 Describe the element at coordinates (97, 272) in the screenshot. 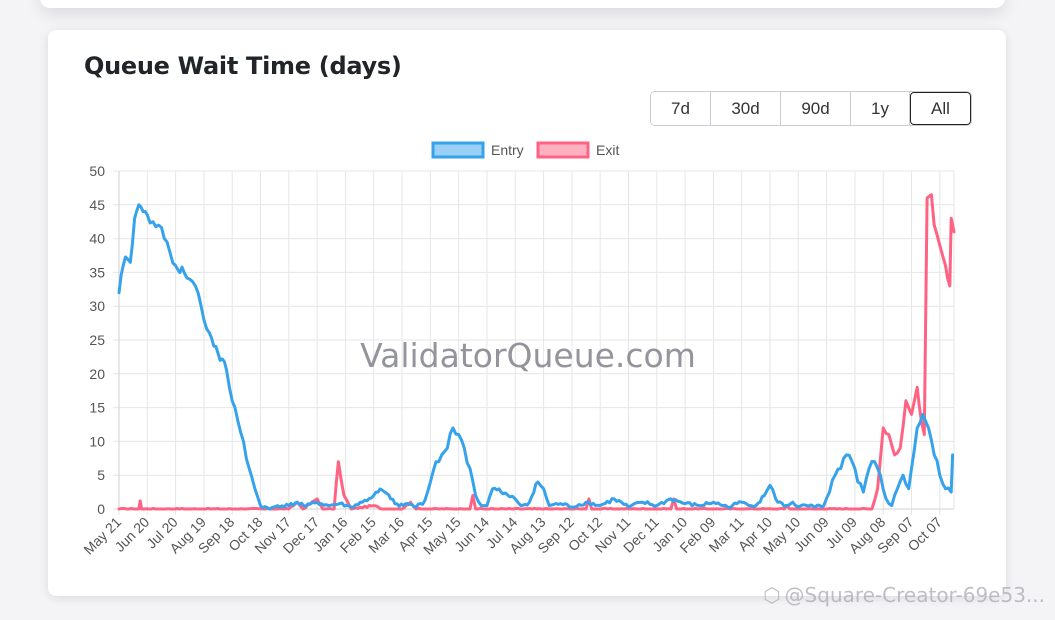

I see `y-tick-label: 35` at that location.